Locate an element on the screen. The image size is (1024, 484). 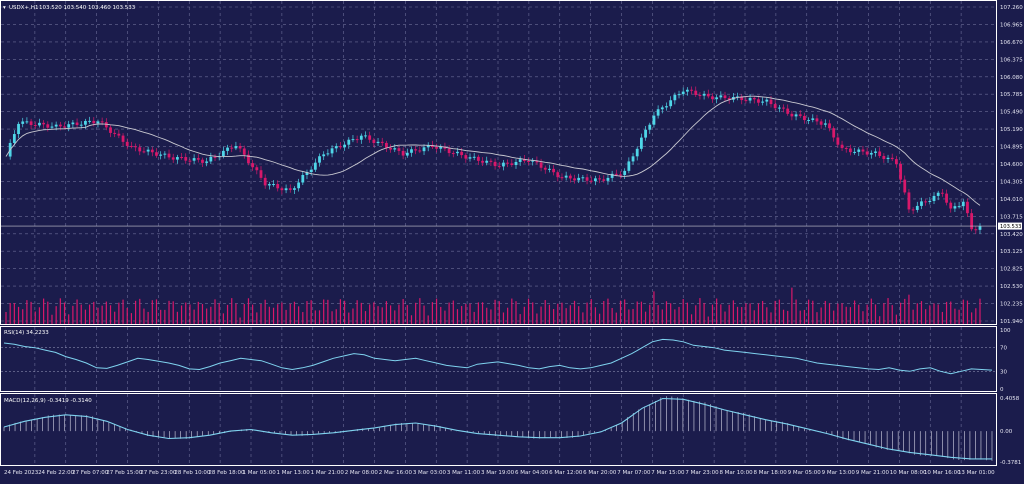
time-tick-label: 27 Feb 07:00 is located at coordinates (90, 473).